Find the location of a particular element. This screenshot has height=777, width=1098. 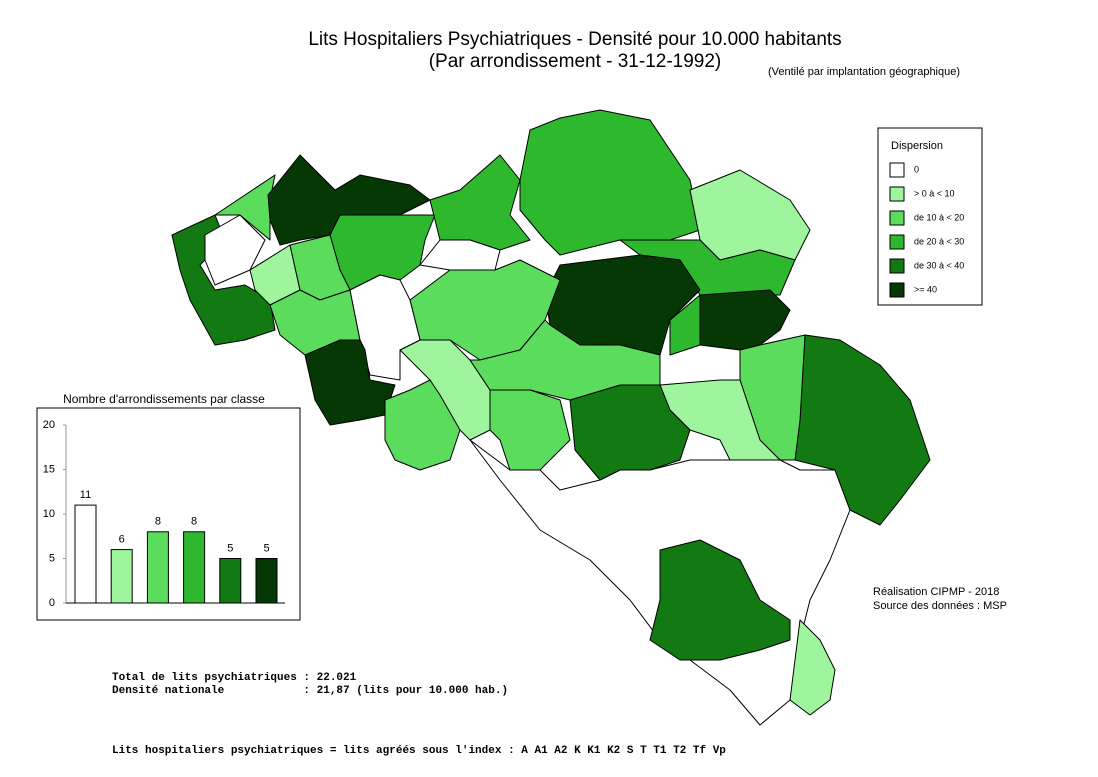

y-tick-label: 20 is located at coordinates (49, 425).